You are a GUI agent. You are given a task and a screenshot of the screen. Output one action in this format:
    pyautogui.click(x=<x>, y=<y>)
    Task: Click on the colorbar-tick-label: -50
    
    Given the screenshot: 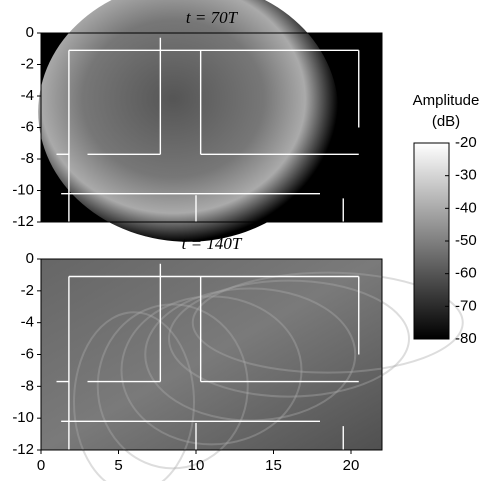 What is the action you would take?
    pyautogui.click(x=466, y=240)
    